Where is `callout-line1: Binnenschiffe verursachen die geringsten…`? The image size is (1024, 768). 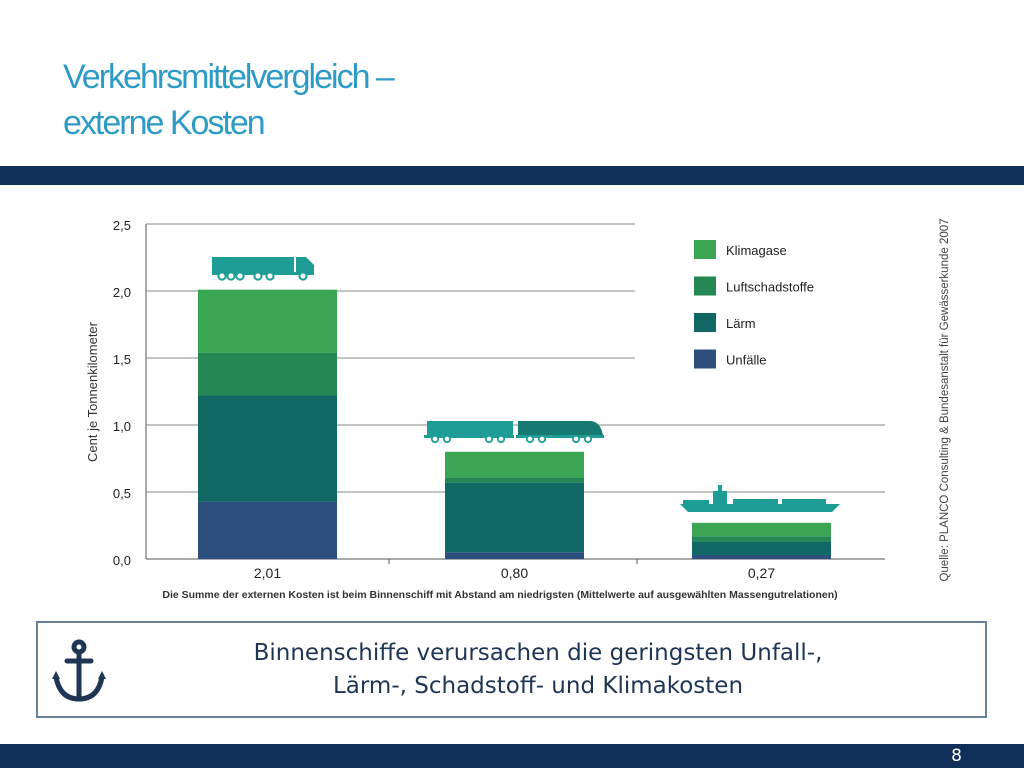
callout-line1: Binnenschiffe verursachen die geringsten… is located at coordinates (538, 653).